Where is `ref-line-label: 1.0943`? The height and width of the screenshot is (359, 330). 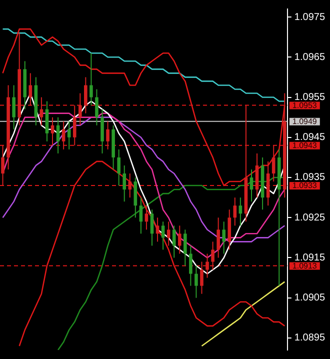 ref-line-label: 1.0943 is located at coordinates (305, 145).